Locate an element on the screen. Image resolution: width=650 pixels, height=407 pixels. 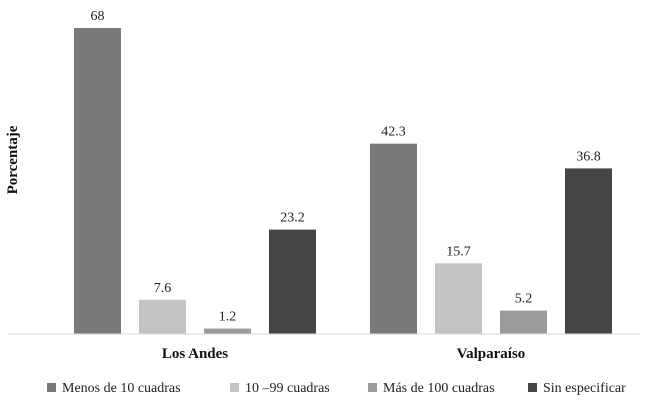
data-label: 42.3 is located at coordinates (393, 132).